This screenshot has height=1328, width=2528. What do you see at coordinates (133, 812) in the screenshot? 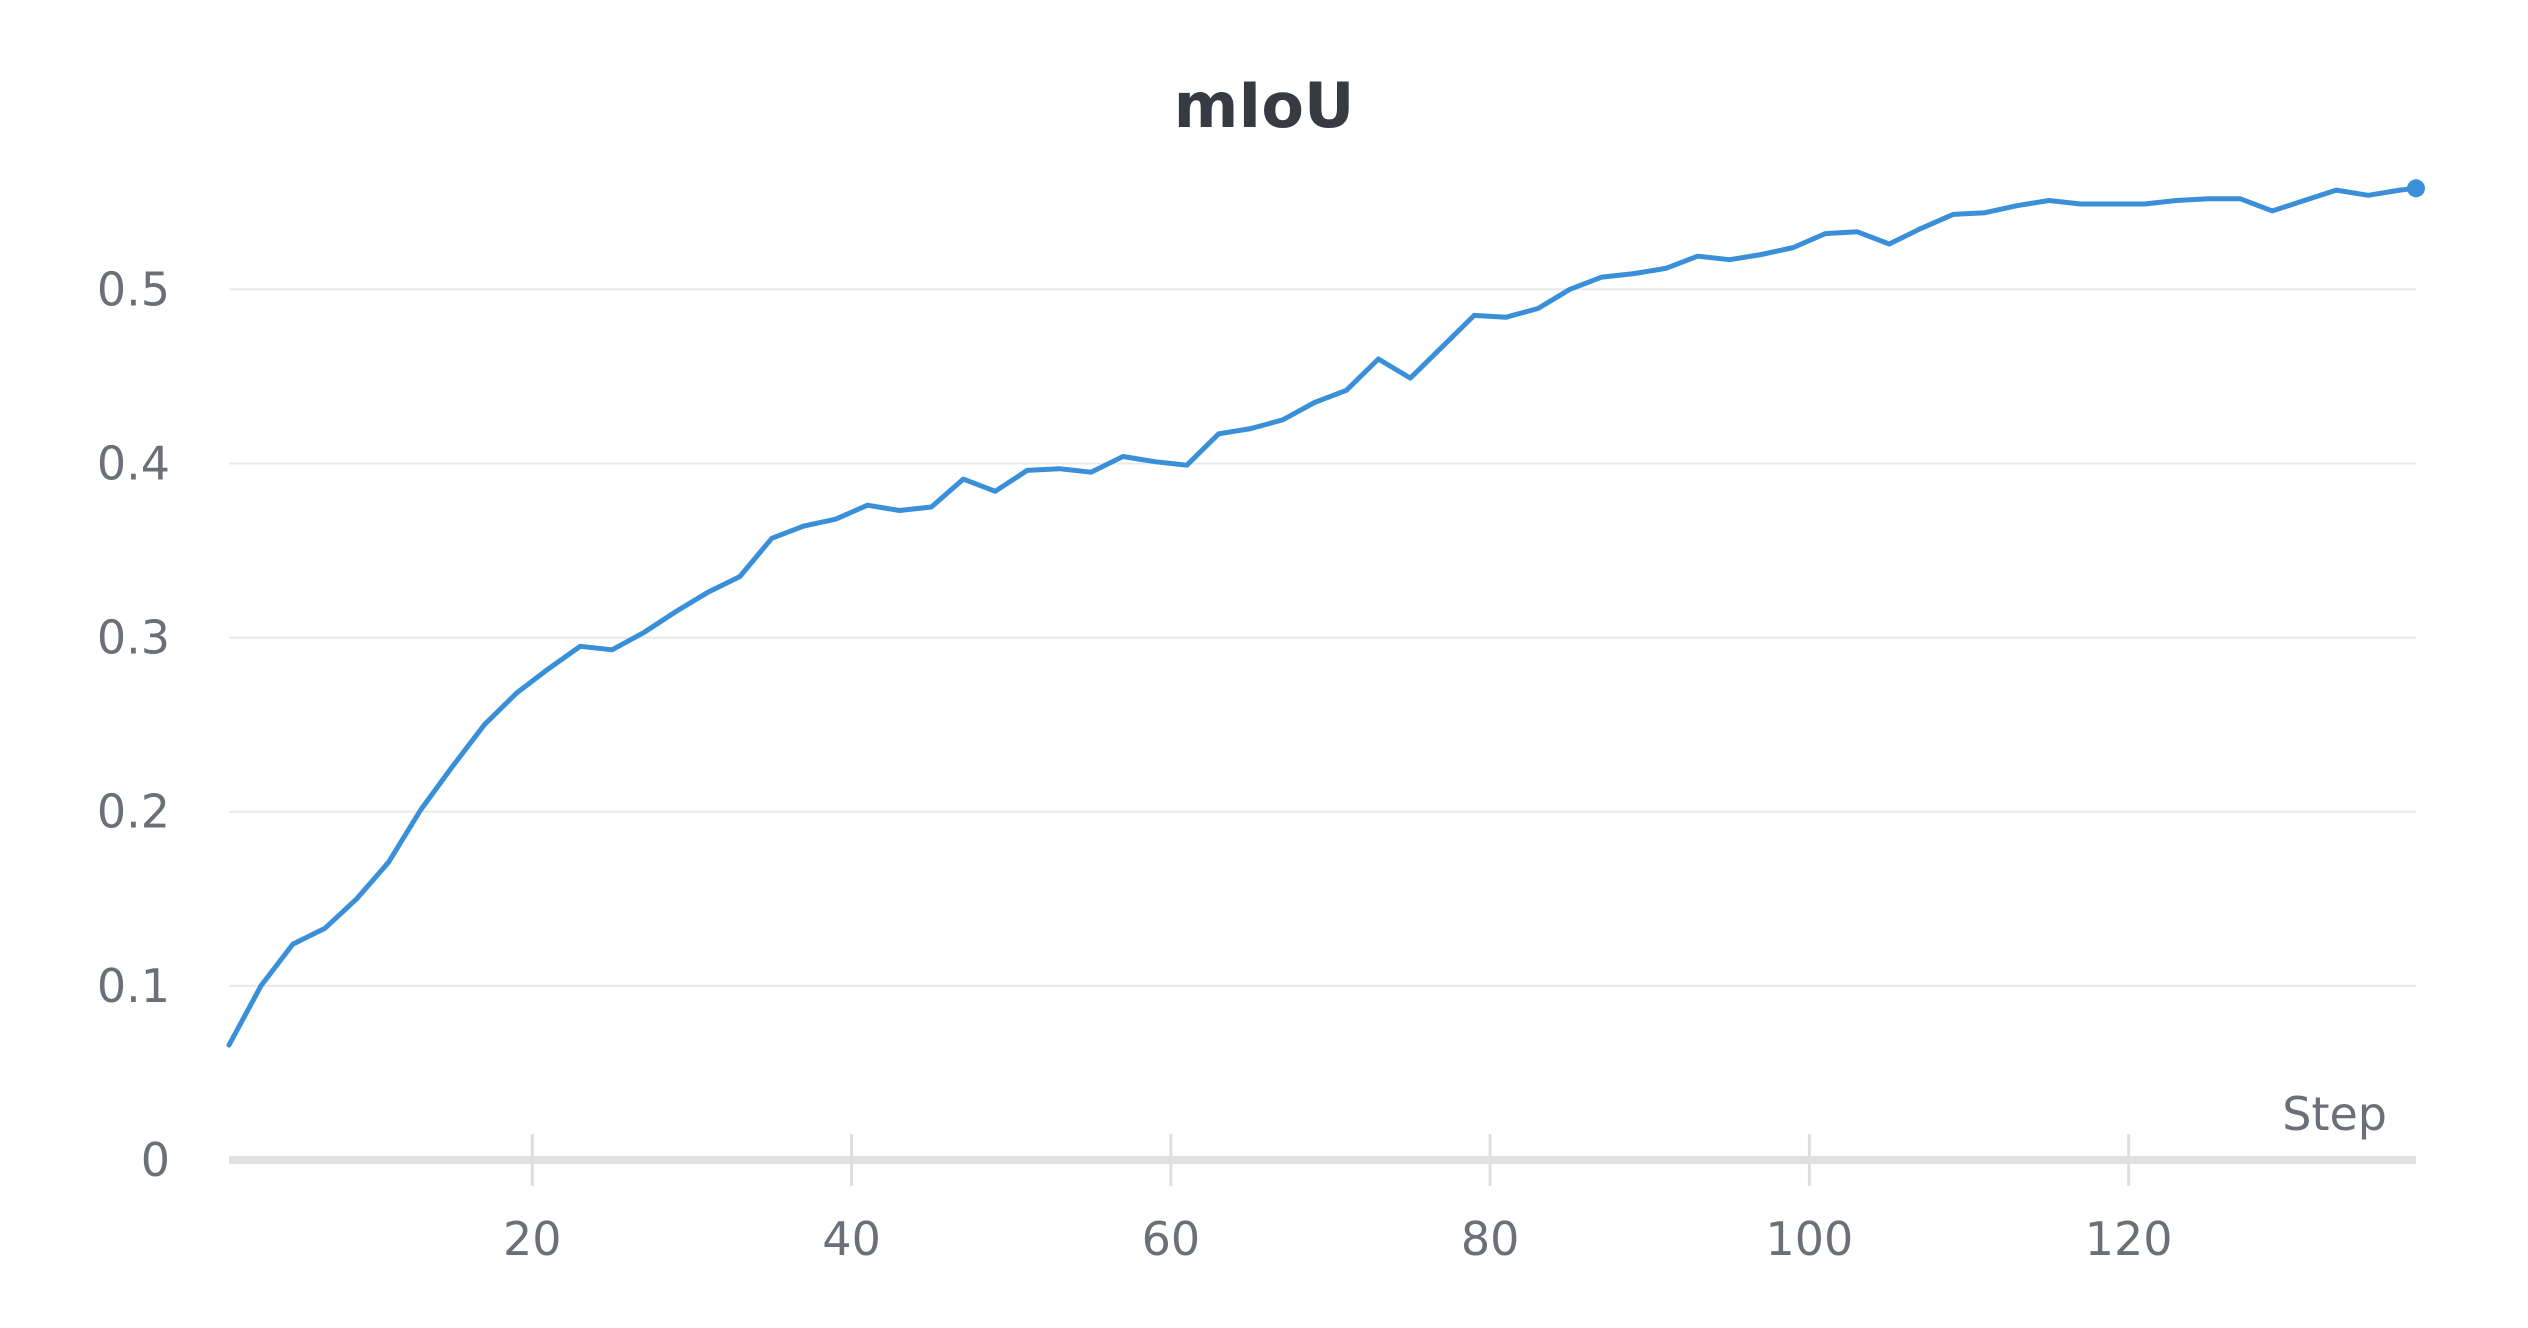
I see `y-tick-label: 0.2` at bounding box center [133, 812].